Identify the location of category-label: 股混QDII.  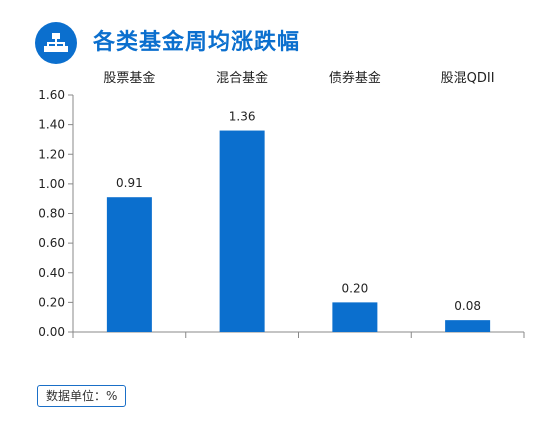
(468, 78).